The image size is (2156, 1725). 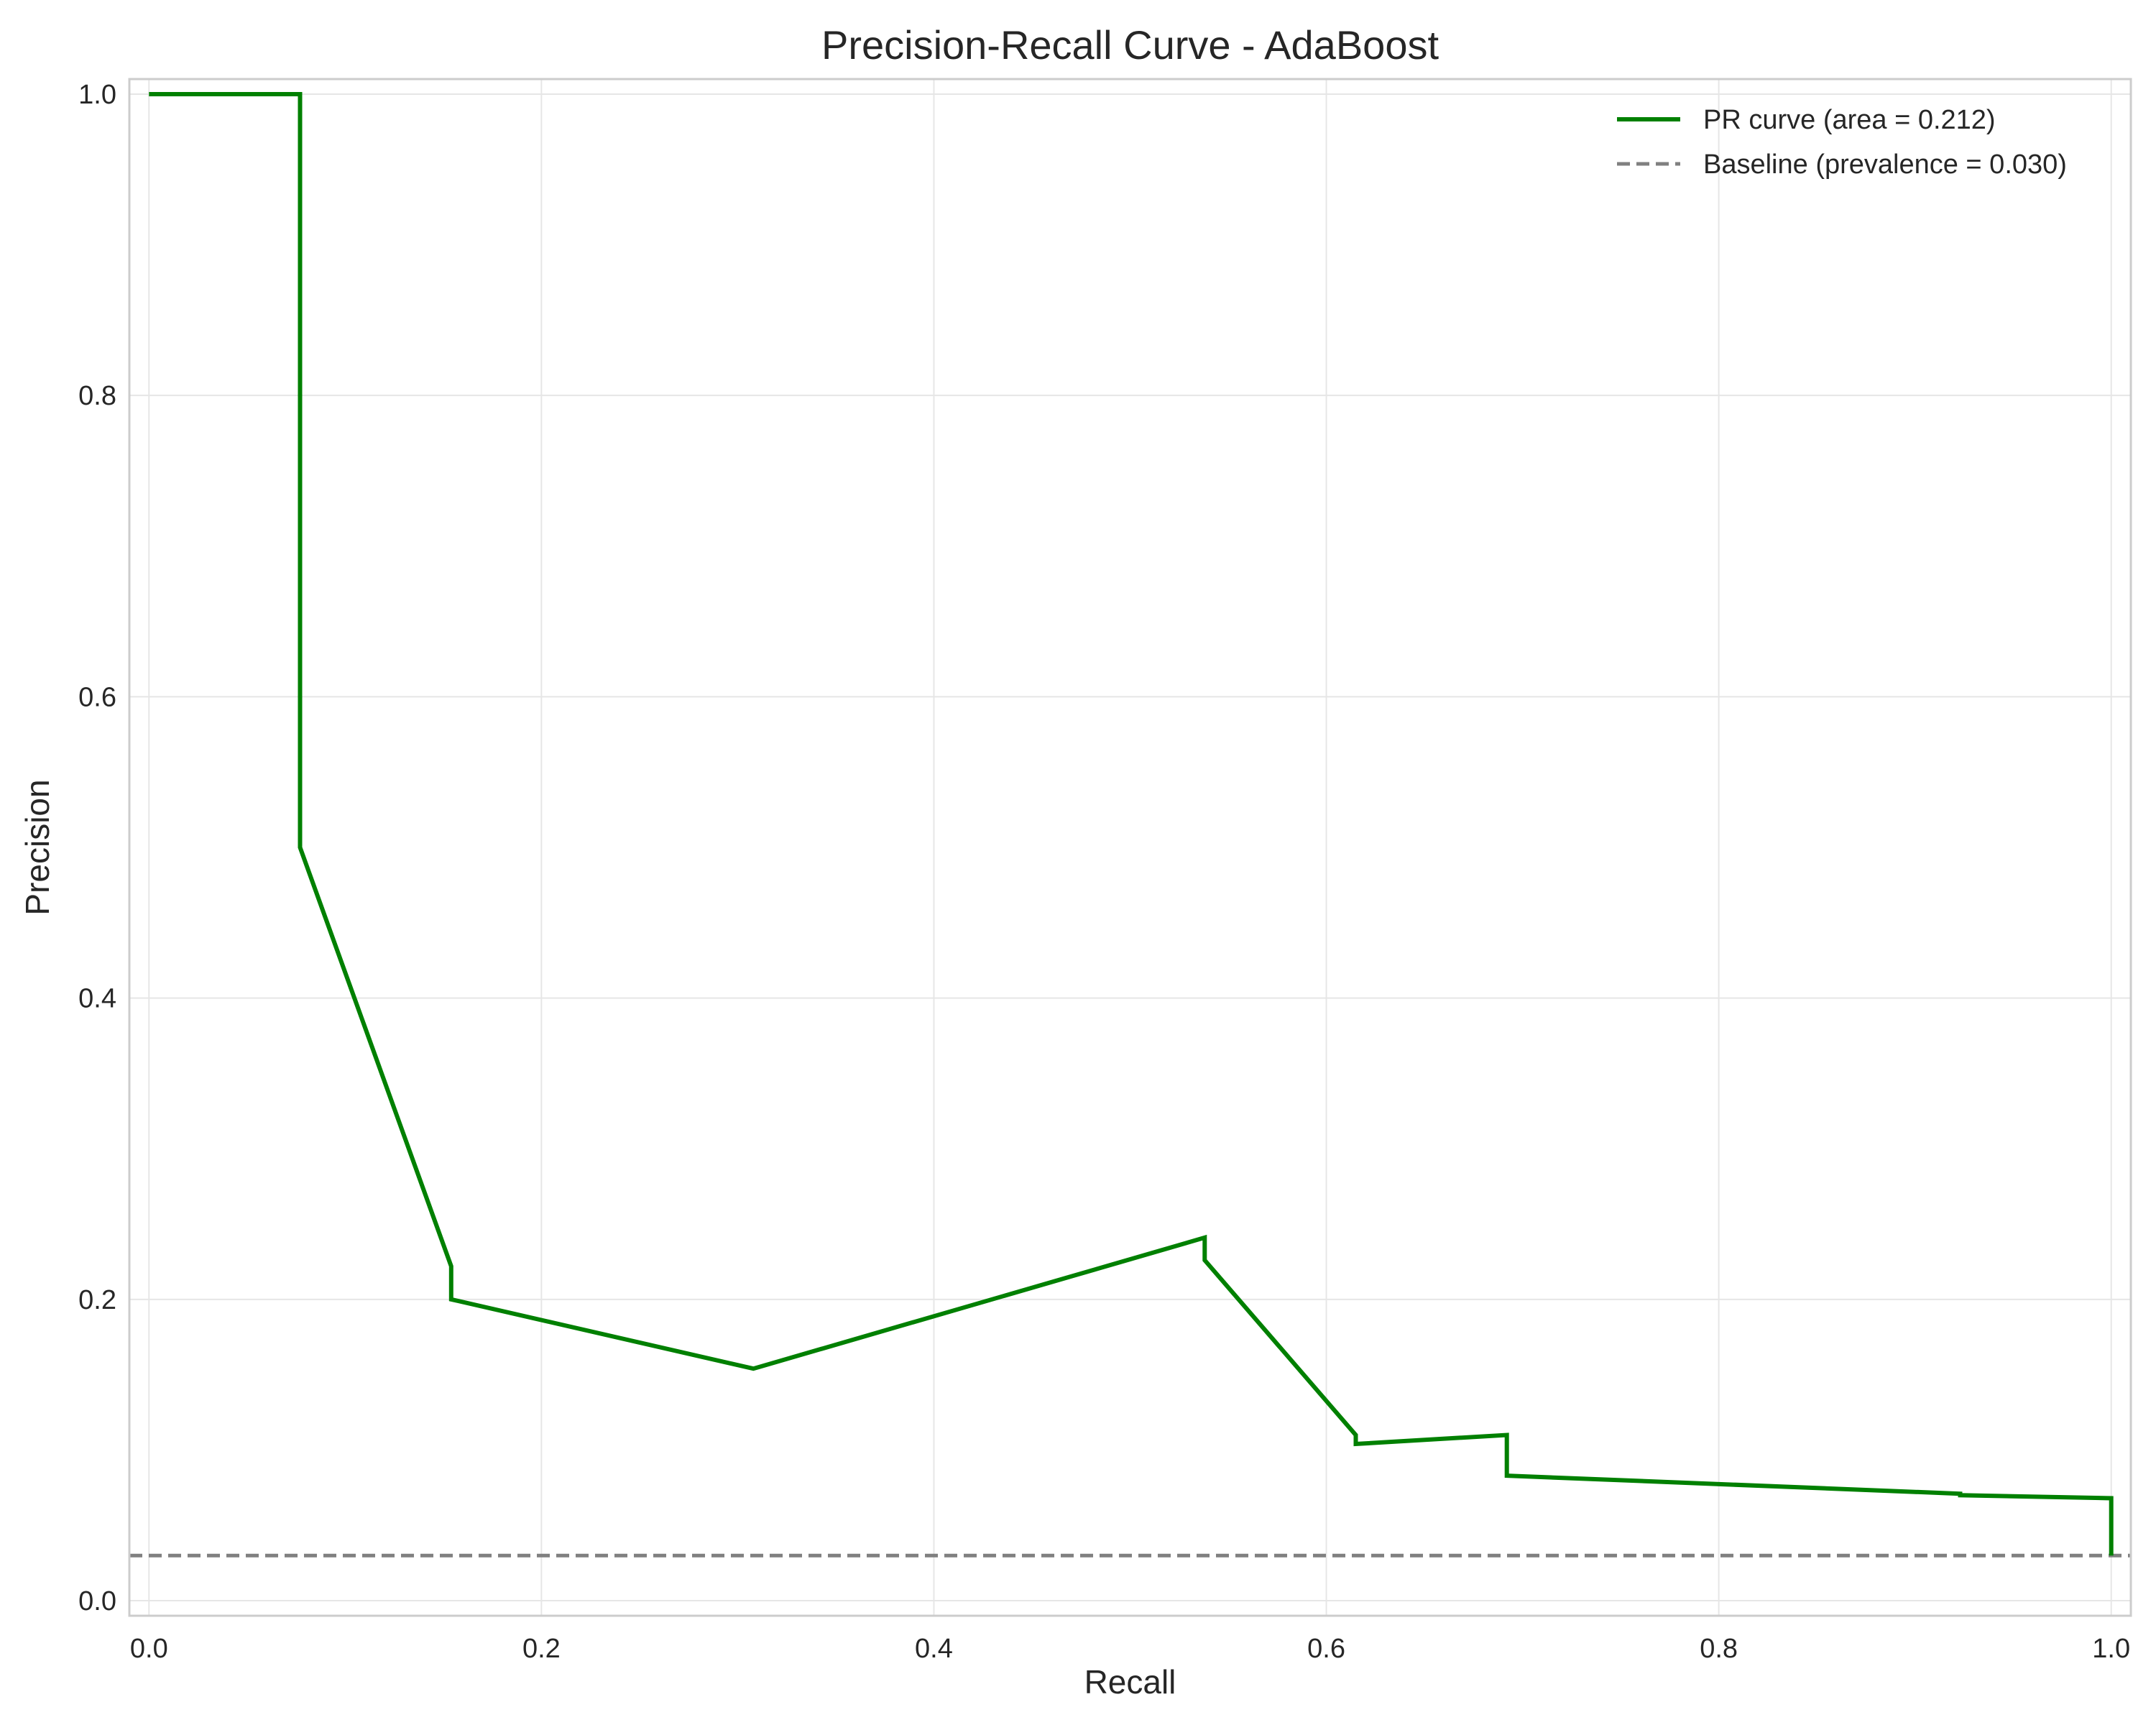 What do you see at coordinates (1130, 1682) in the screenshot?
I see `x-axis-label: Recall` at bounding box center [1130, 1682].